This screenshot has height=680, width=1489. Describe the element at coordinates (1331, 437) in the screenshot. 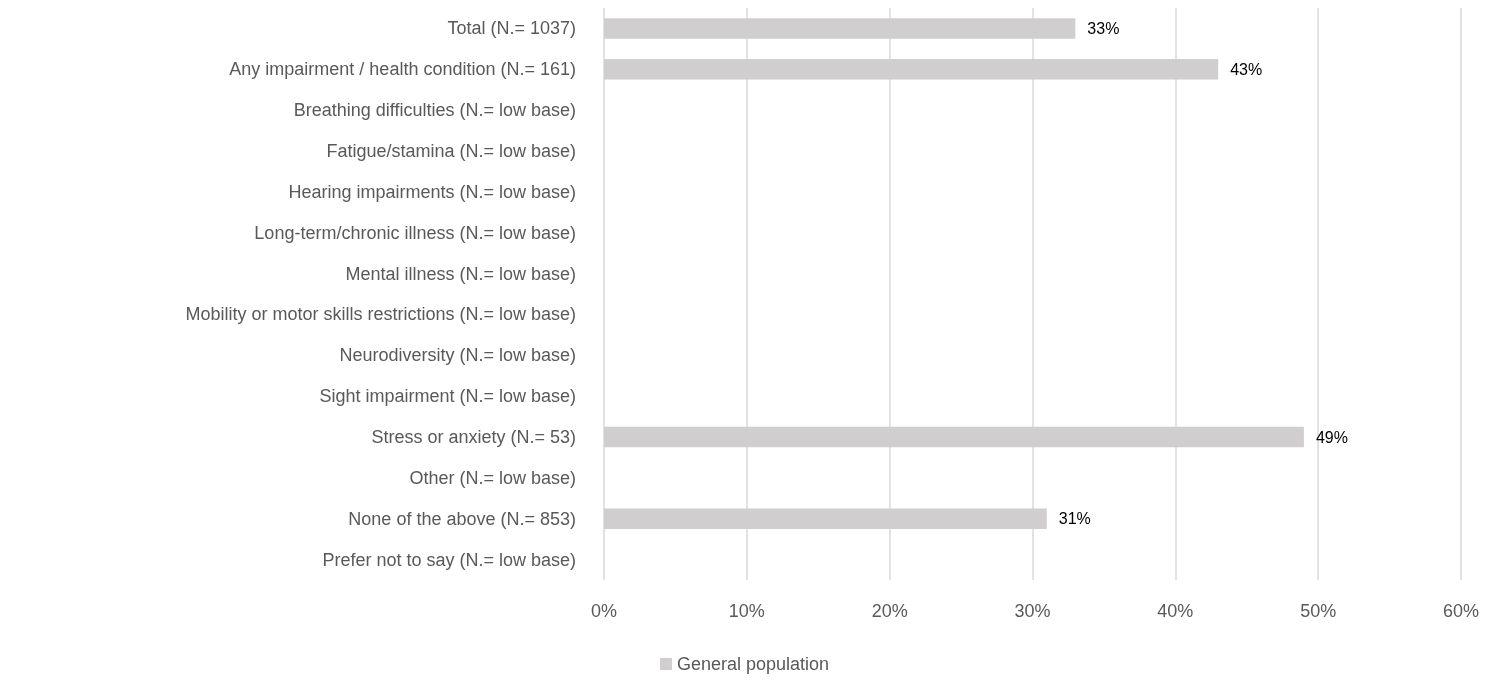

I see `data-label: 49%` at that location.